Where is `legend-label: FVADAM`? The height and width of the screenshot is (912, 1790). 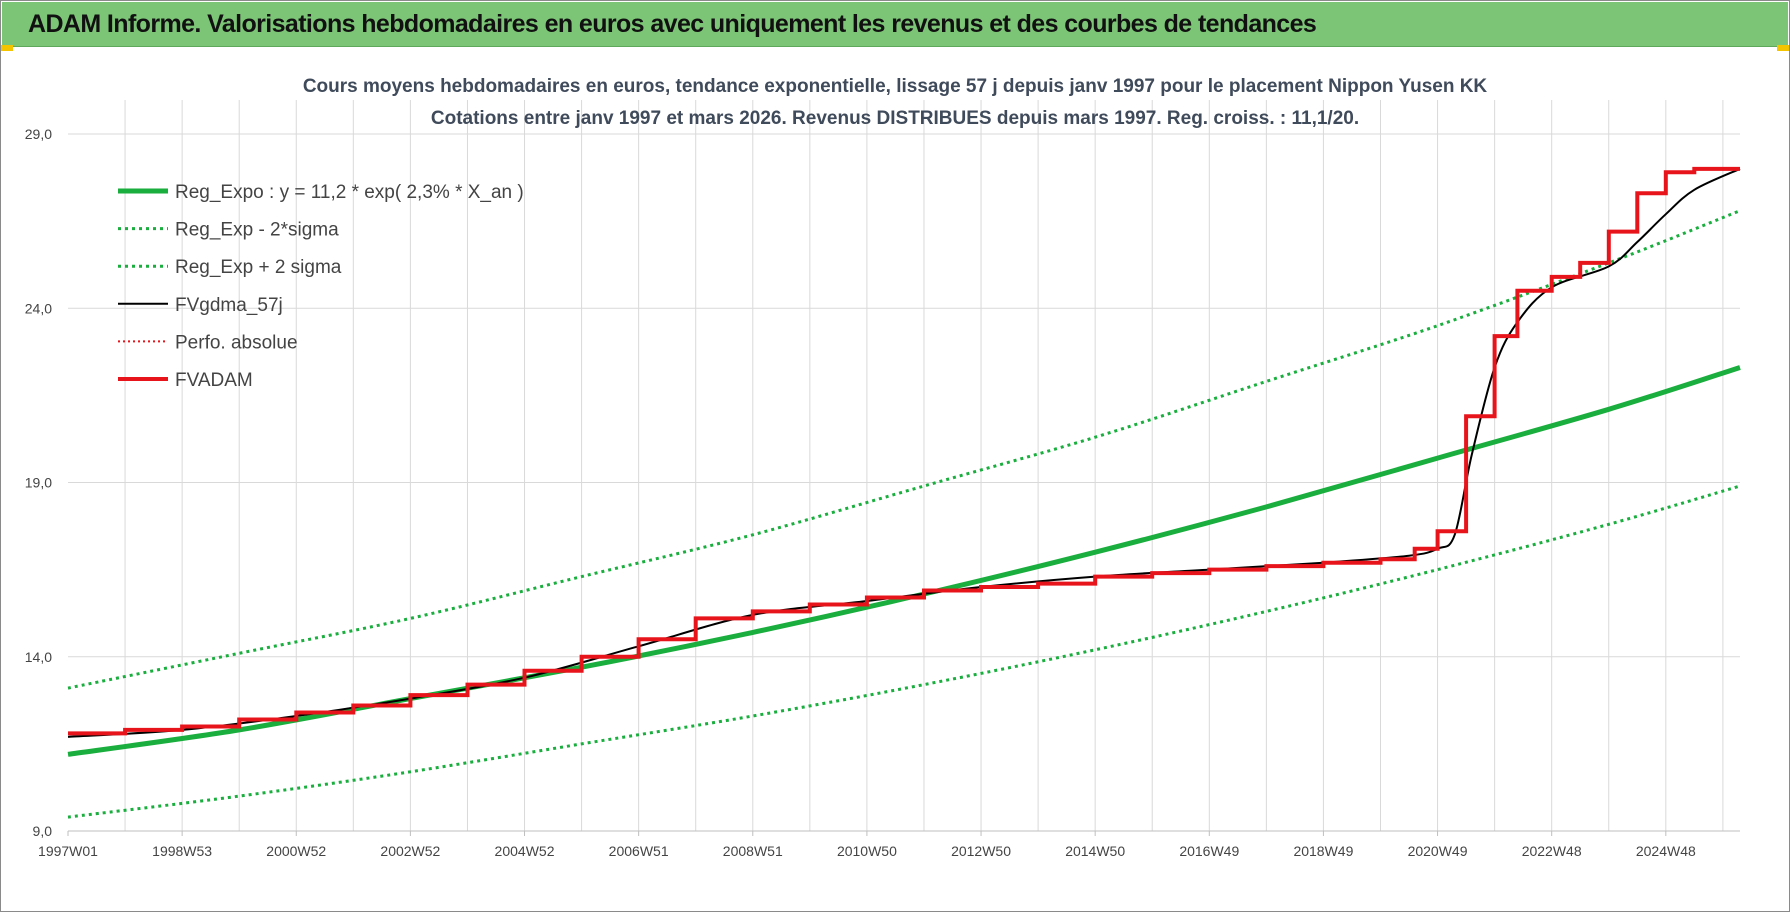 legend-label: FVADAM is located at coordinates (214, 380).